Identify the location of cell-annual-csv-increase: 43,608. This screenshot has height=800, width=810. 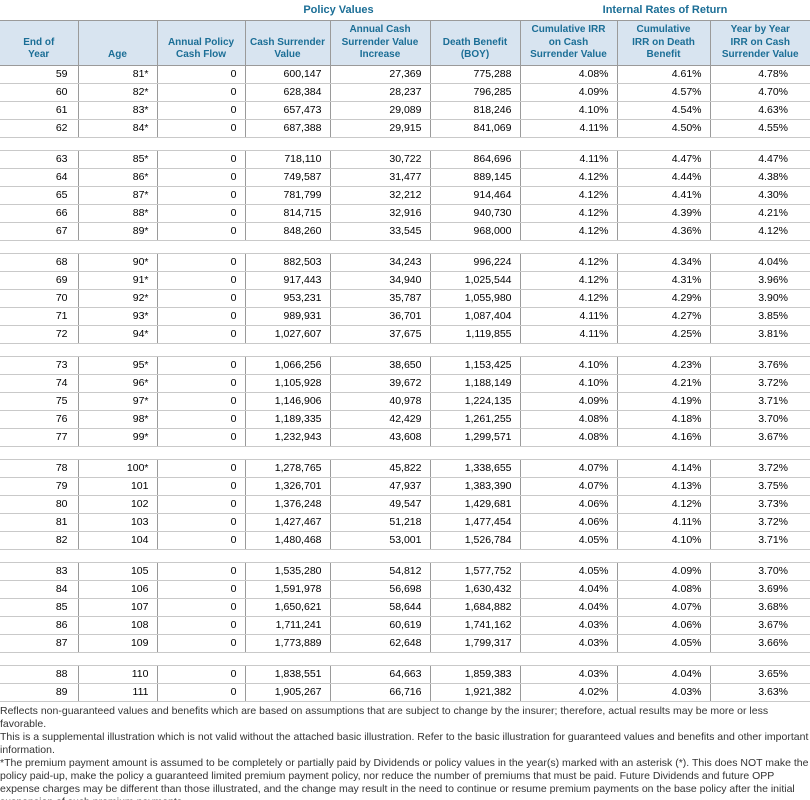
(379, 437).